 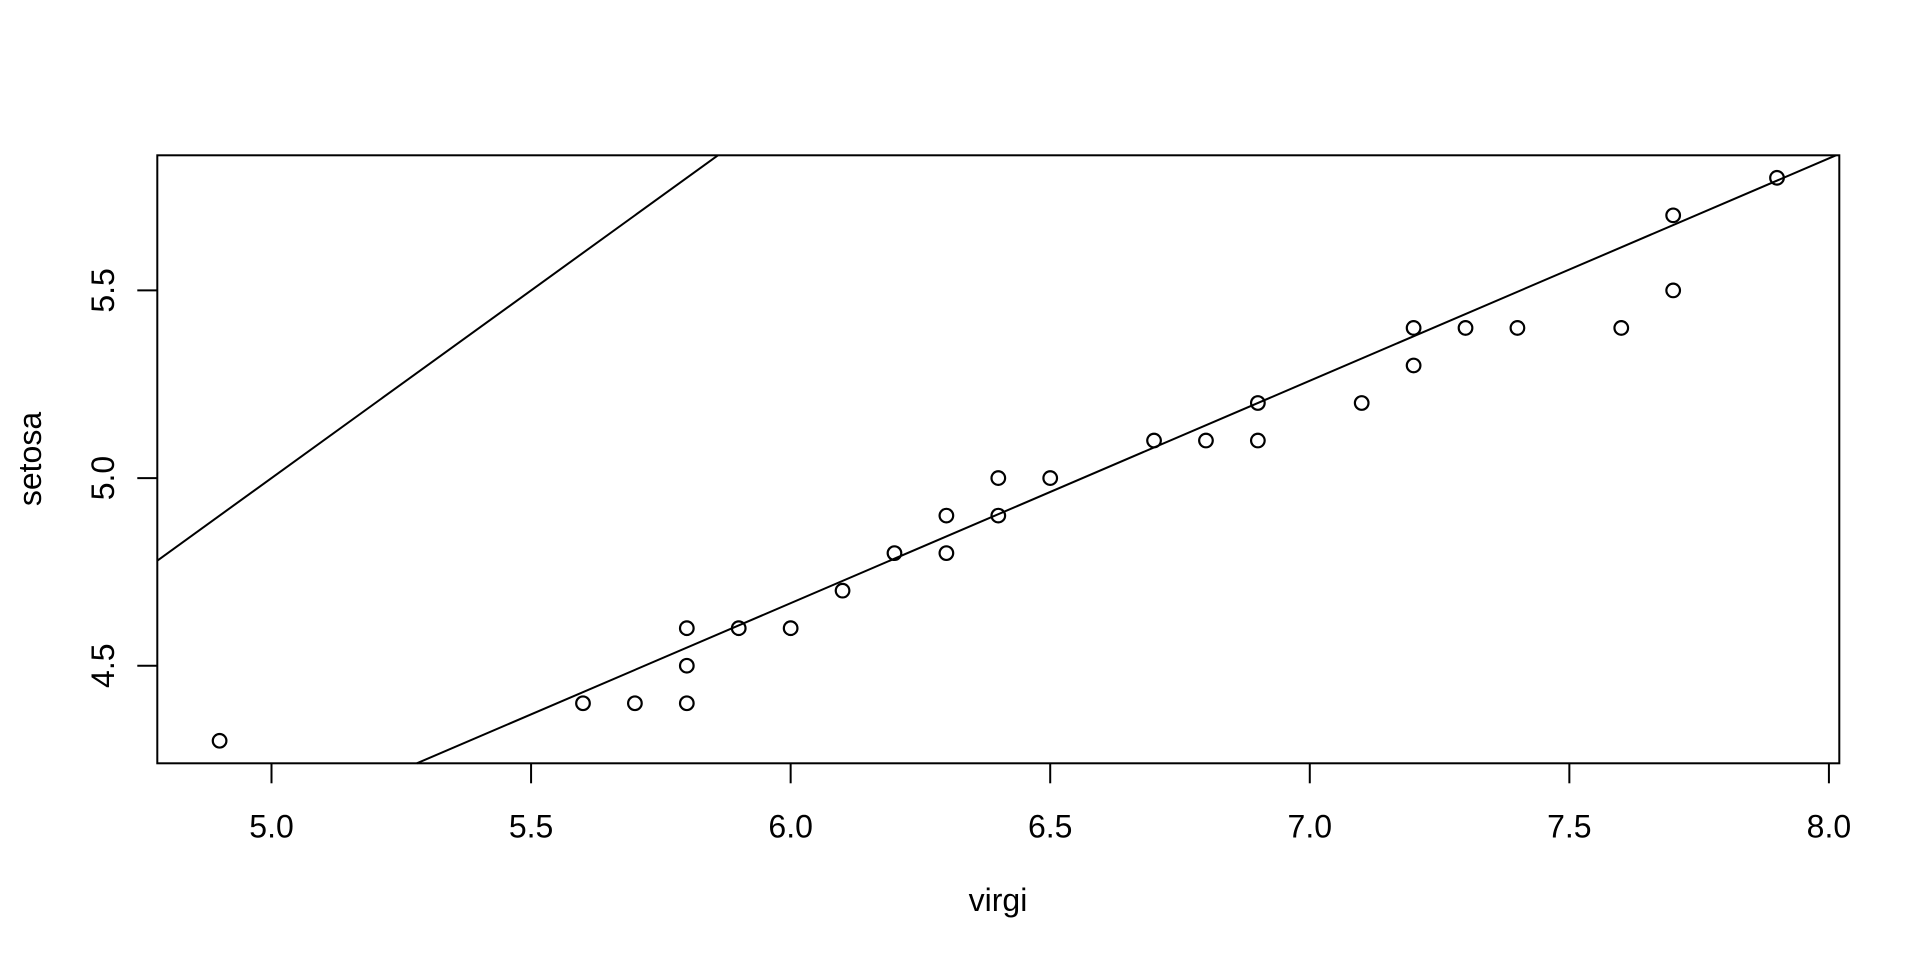 What do you see at coordinates (1050, 826) in the screenshot?
I see `x-tick-label: 6.5` at bounding box center [1050, 826].